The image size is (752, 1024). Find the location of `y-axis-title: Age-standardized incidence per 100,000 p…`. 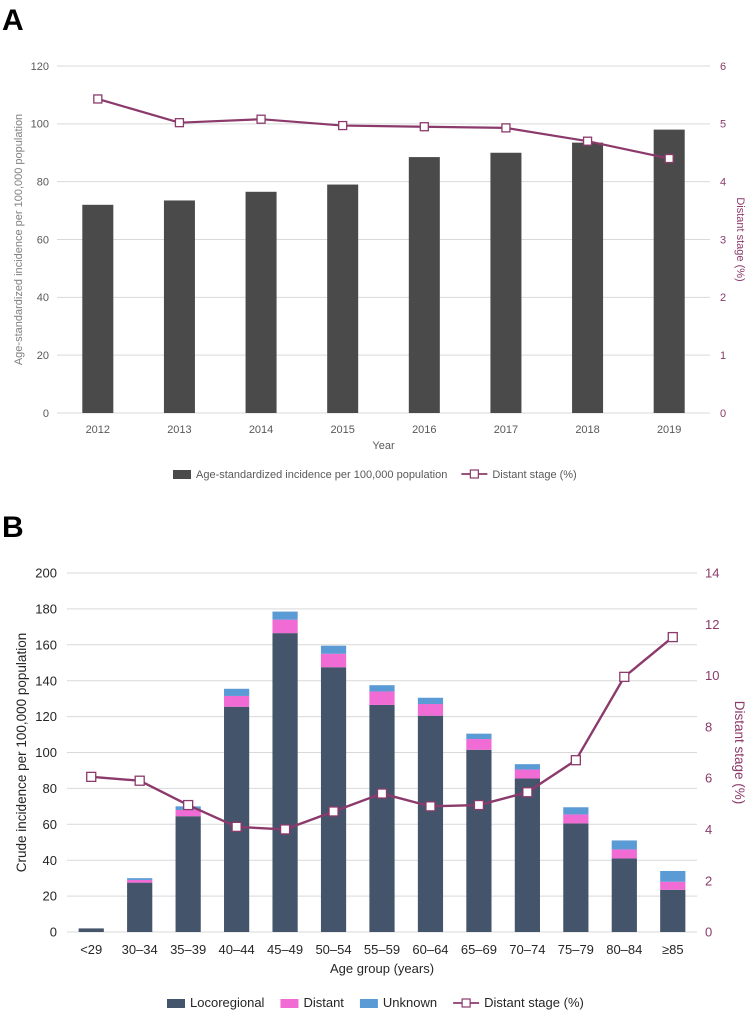

y-axis-title: Age-standardized incidence per 100,000 p… is located at coordinates (19, 239).